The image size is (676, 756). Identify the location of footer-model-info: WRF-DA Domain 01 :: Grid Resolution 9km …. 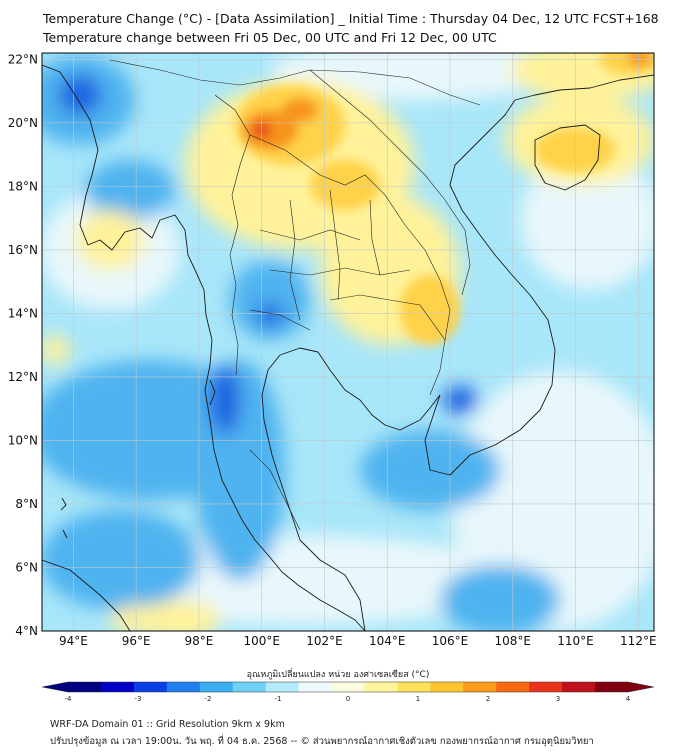
(167, 724).